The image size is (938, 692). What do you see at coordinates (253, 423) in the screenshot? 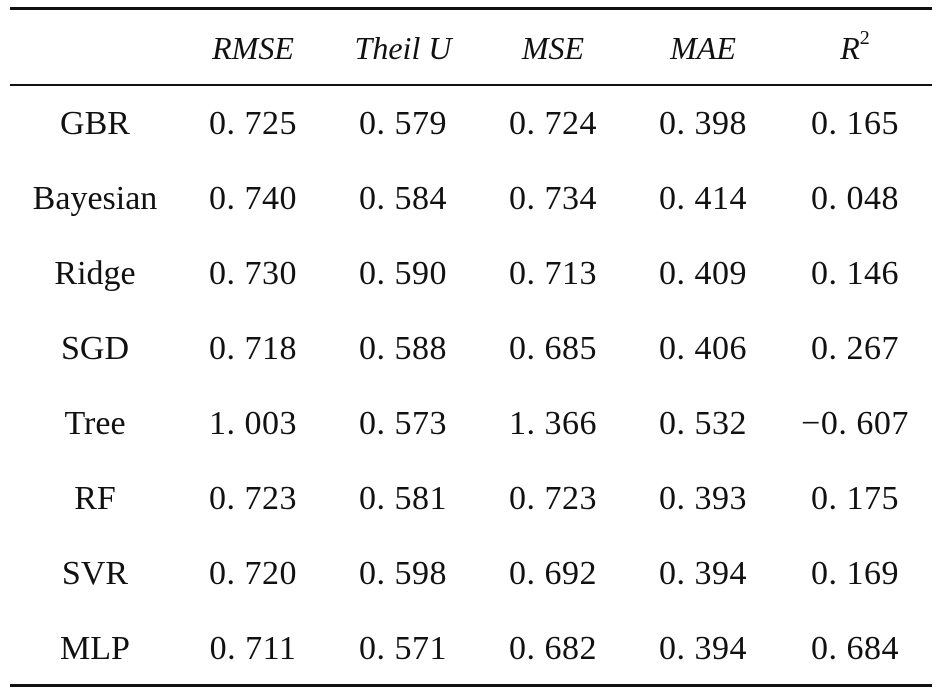
I see `cell-rmse: 1. 003` at bounding box center [253, 423].